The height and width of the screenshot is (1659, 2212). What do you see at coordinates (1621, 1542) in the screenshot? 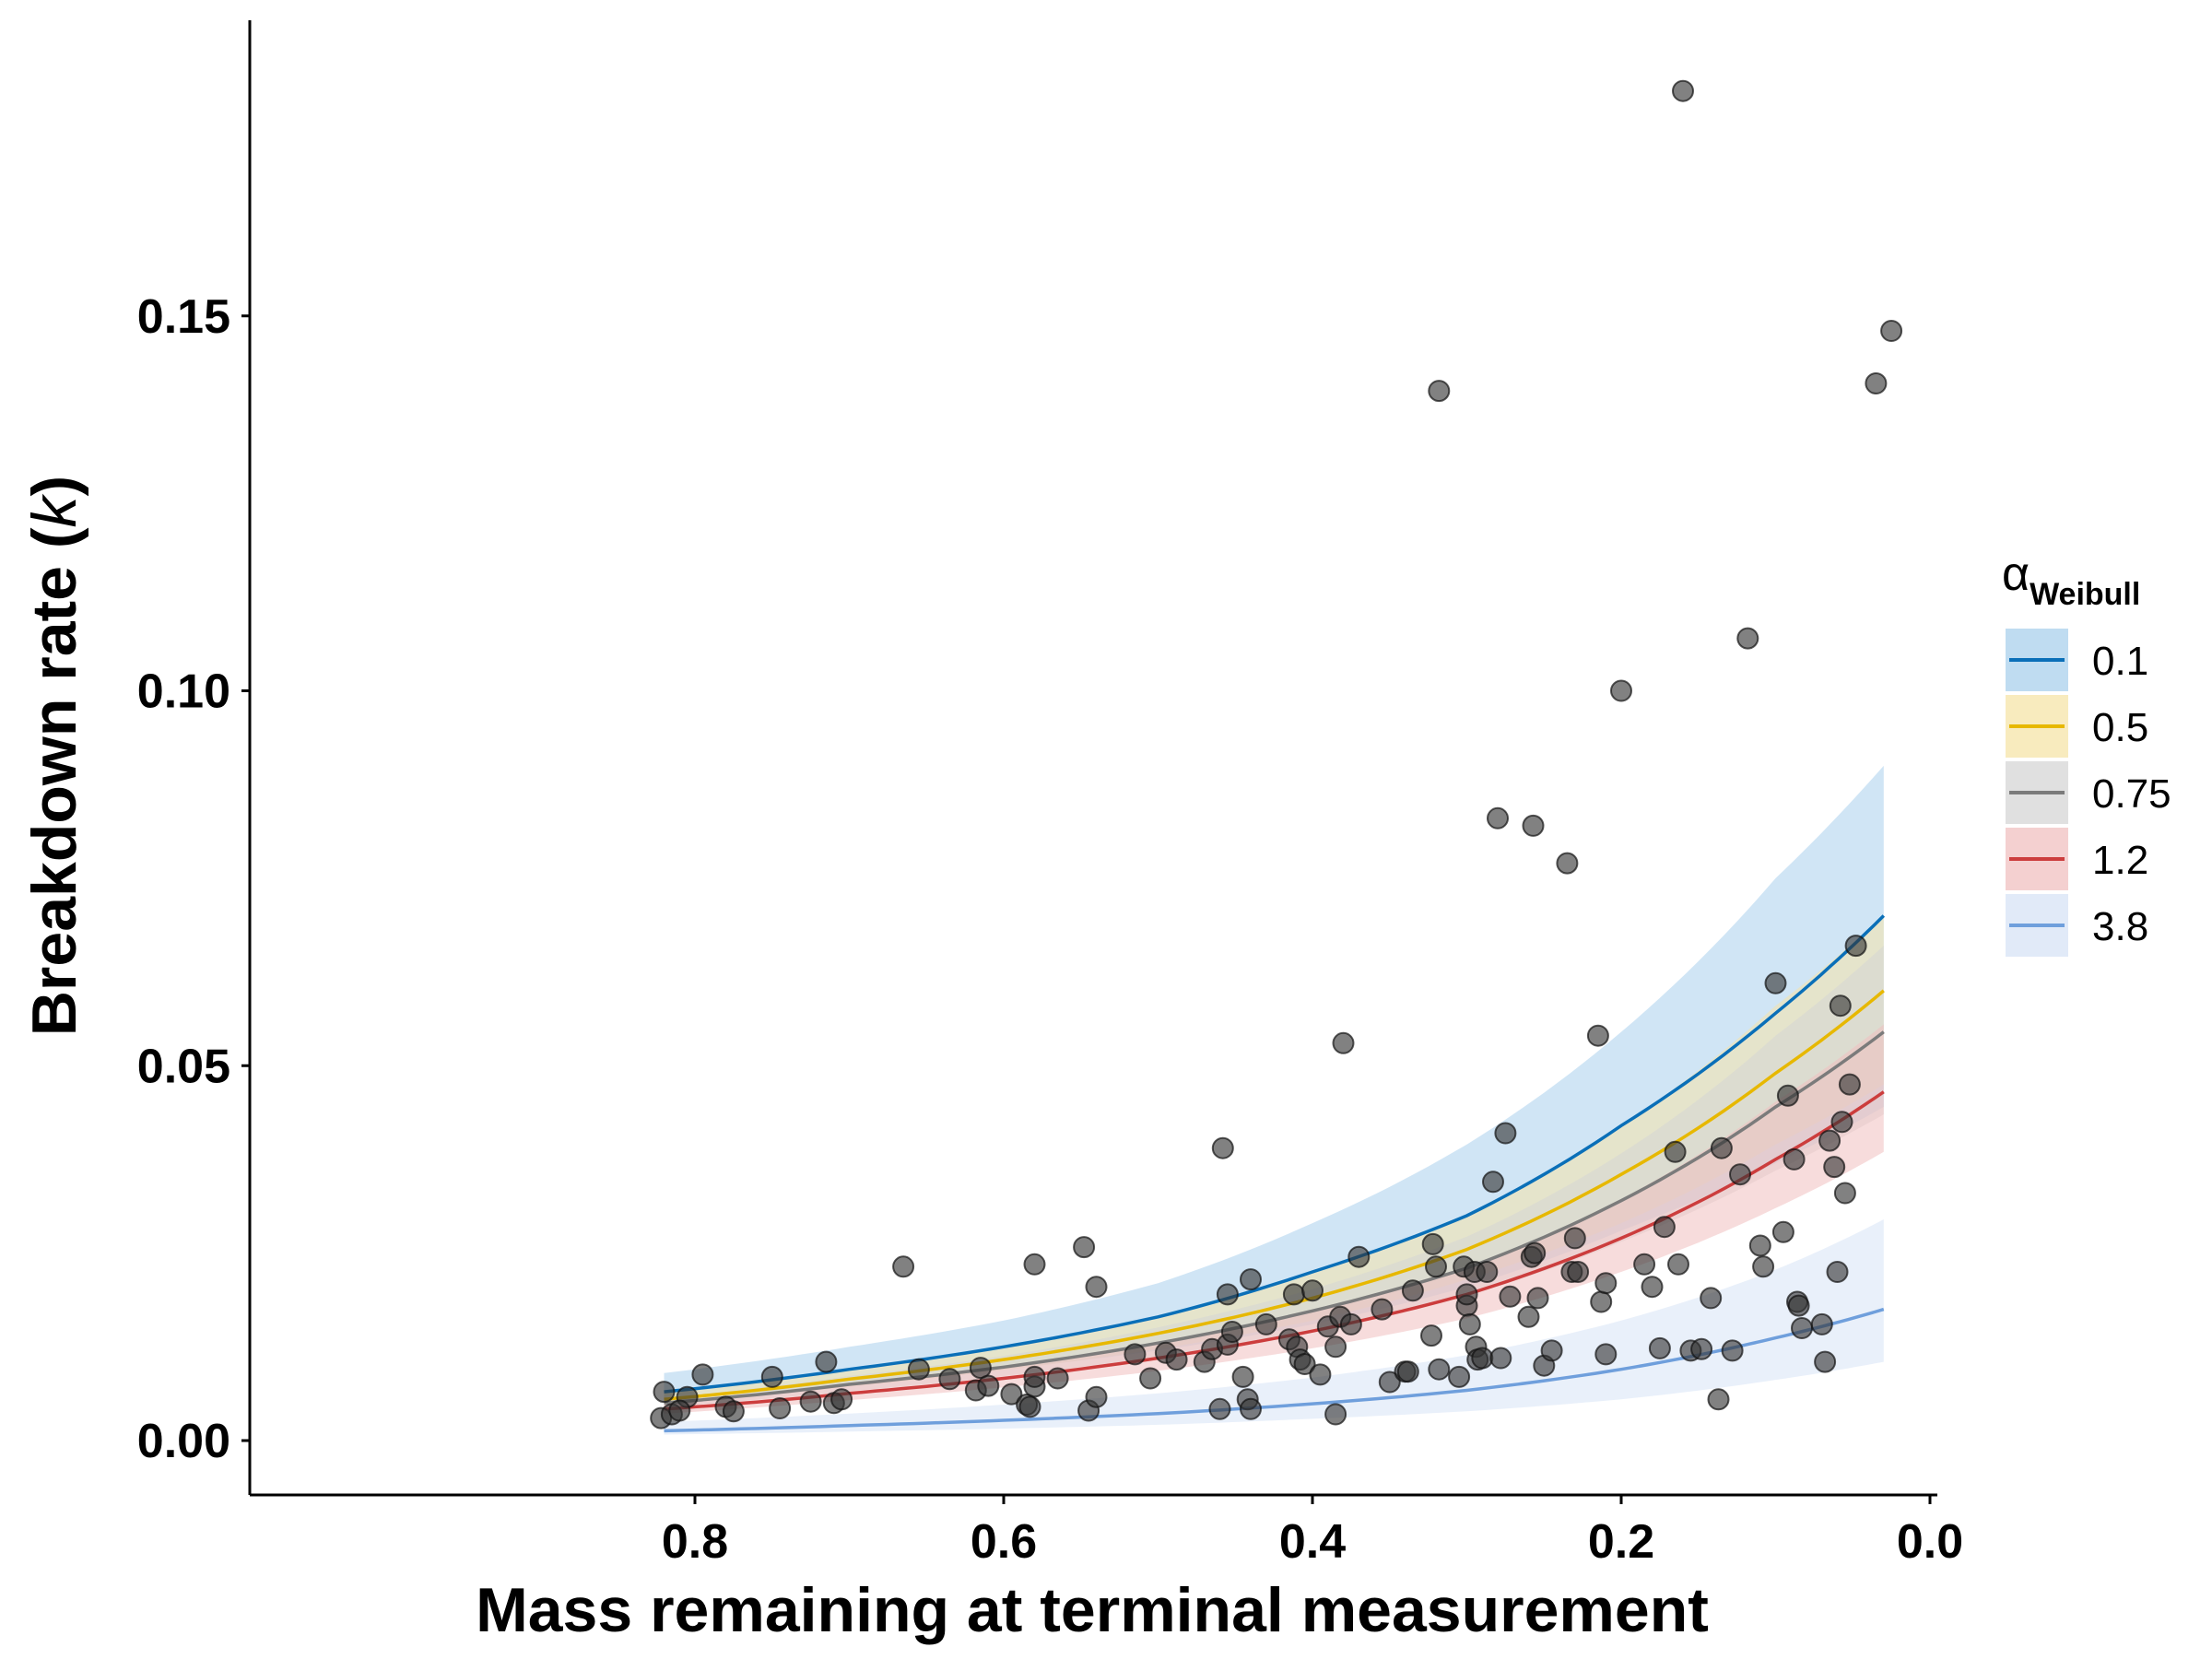
I see `x-tick-label: 0.2` at bounding box center [1621, 1542].